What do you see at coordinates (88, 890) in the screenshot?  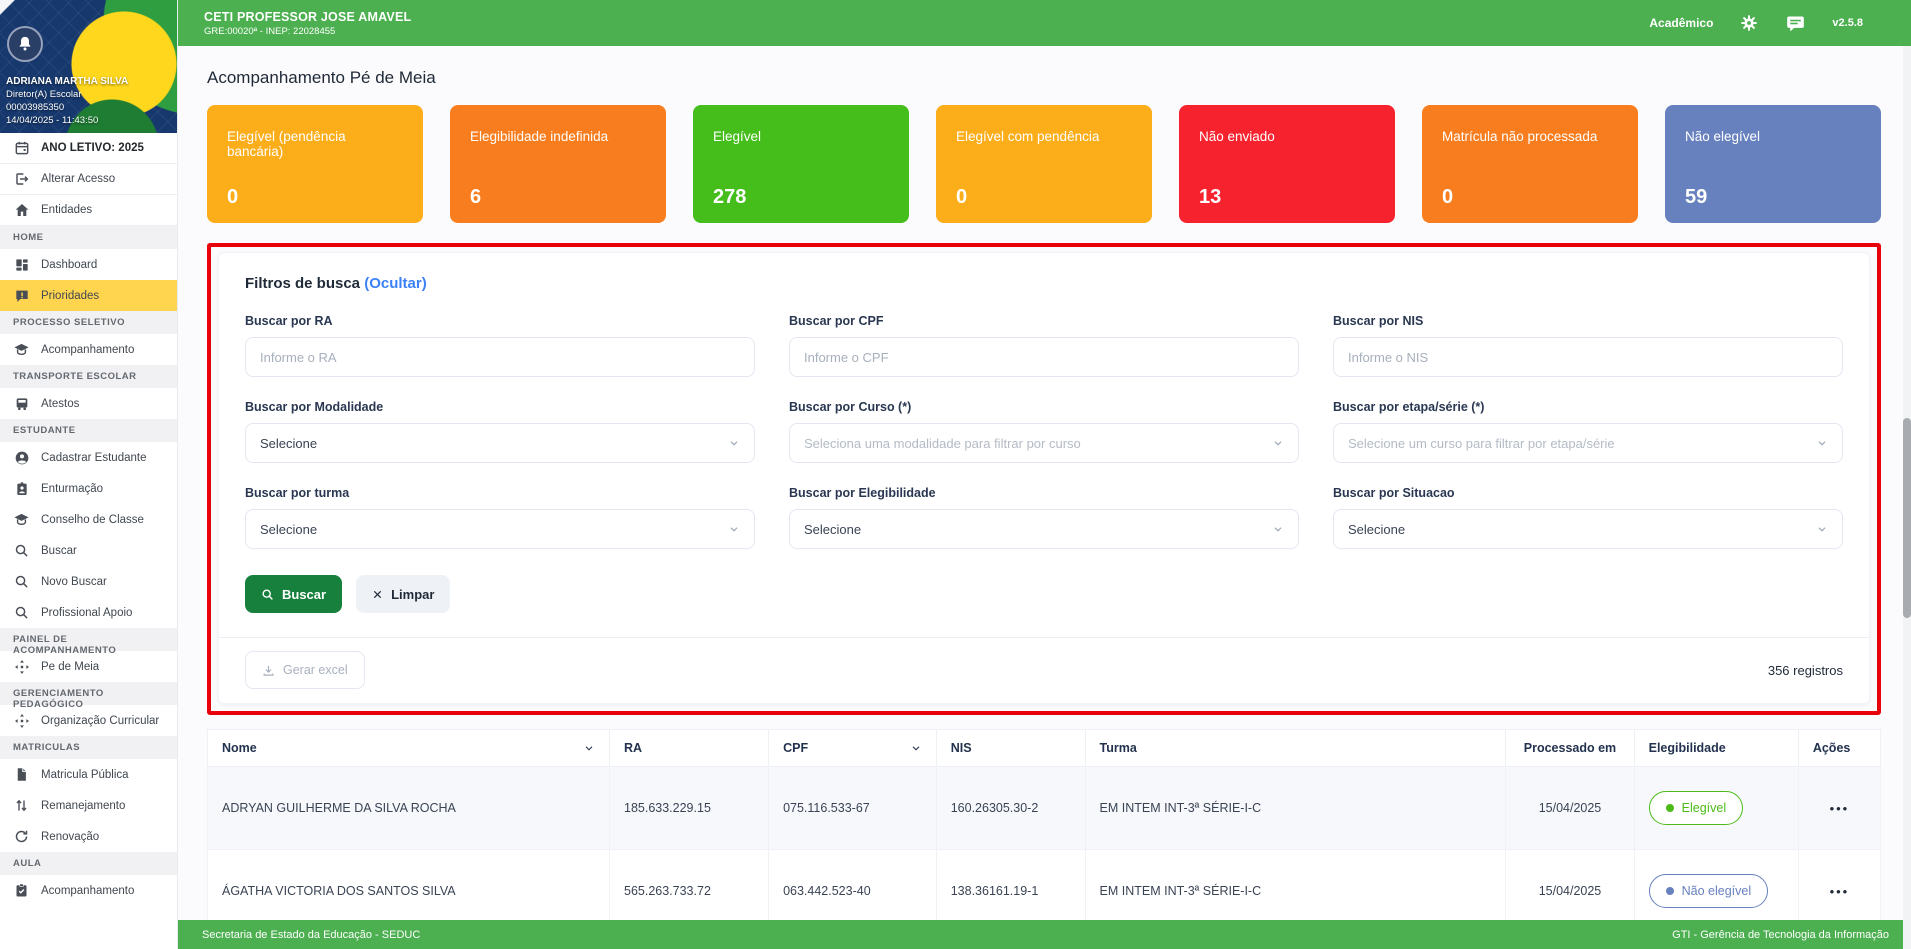 I see `sidebar-item-acompanhamento-aula: Acompanhamento` at bounding box center [88, 890].